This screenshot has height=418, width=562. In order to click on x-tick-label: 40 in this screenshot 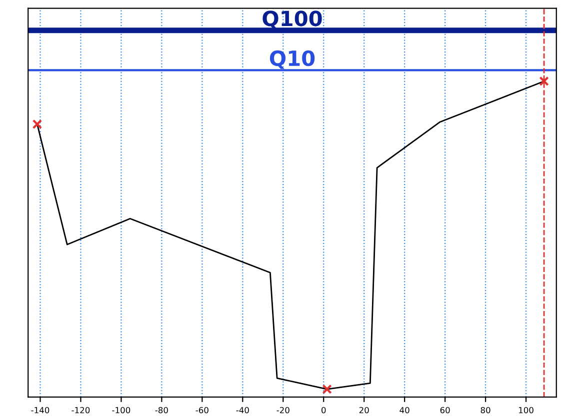, I will do `click(405, 410)`.